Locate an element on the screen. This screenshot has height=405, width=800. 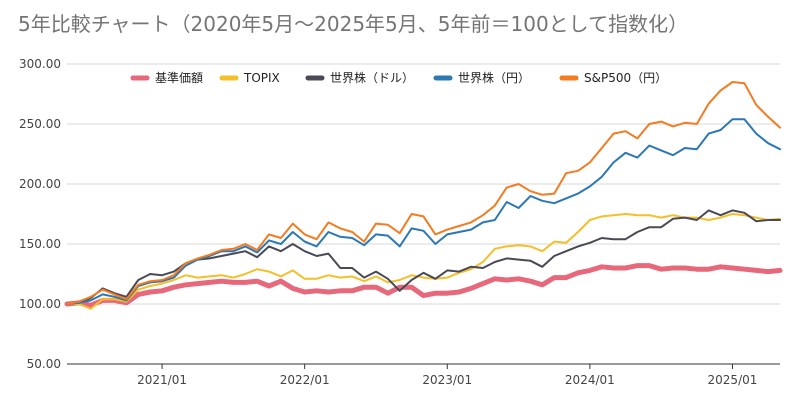
legend-label-3: 世界株（円） is located at coordinates (494, 77).